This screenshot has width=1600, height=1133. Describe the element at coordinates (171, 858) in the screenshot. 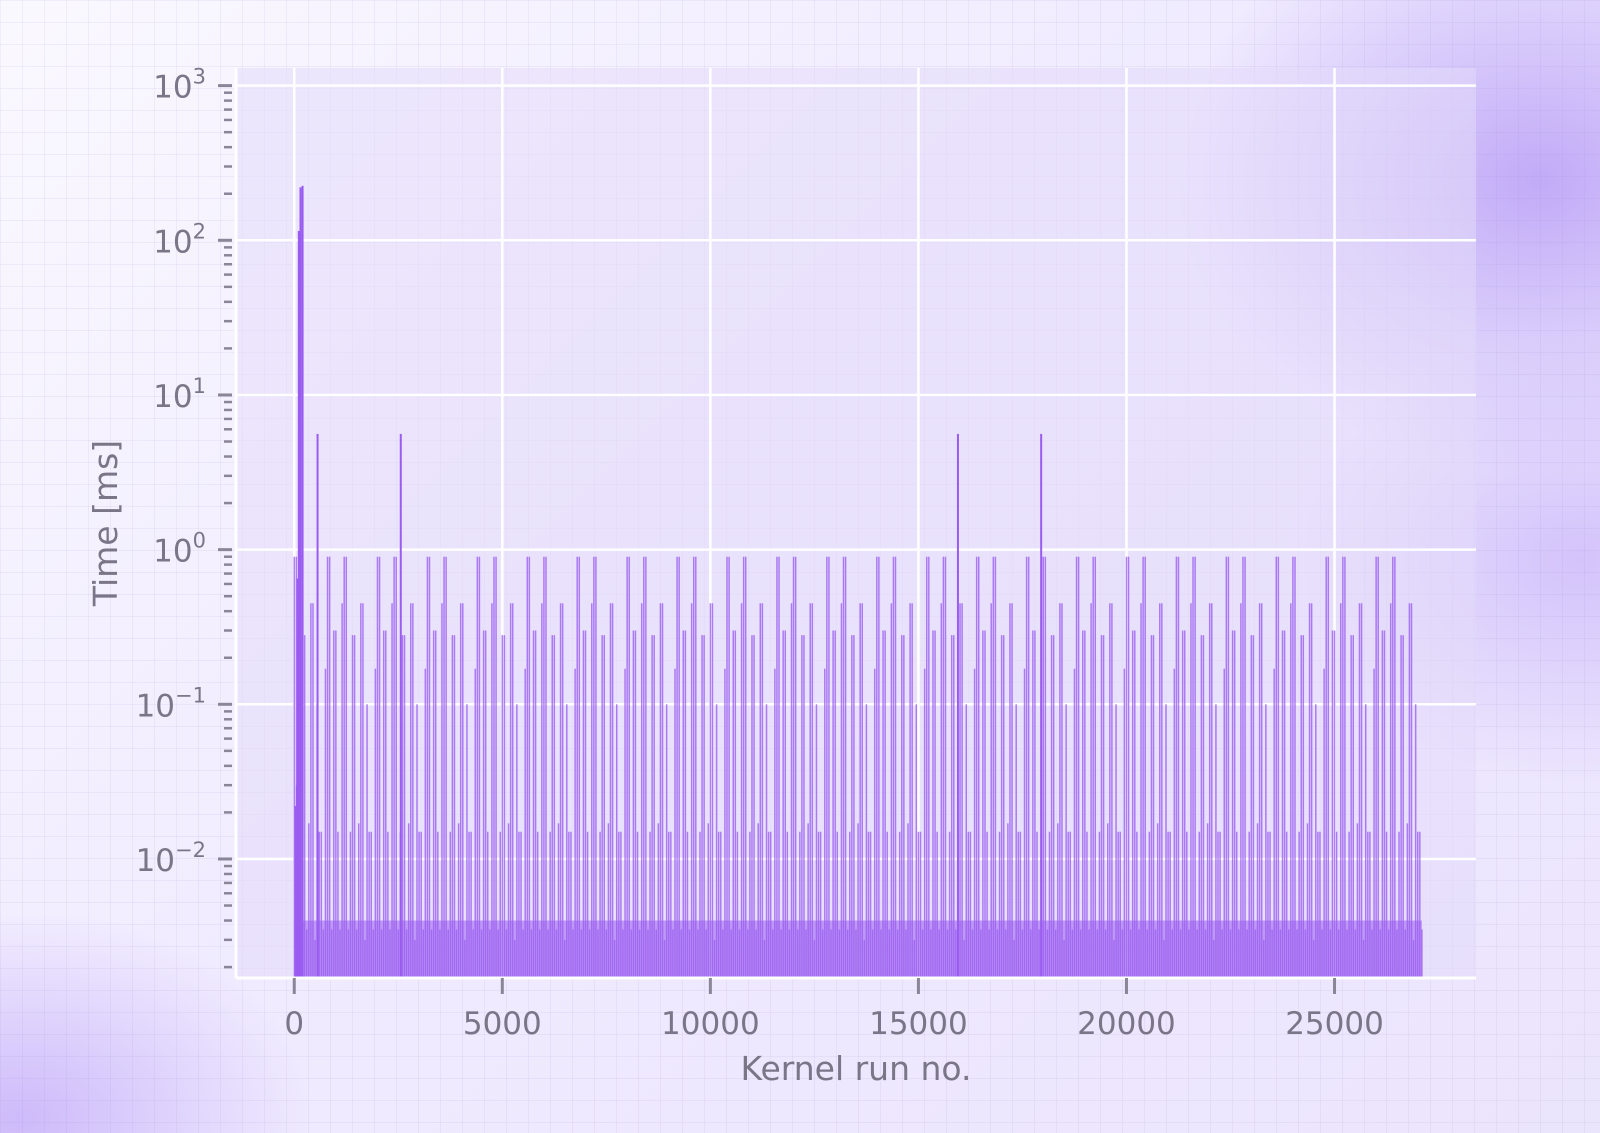

I see `y-tick-label: 10⁻²` at that location.